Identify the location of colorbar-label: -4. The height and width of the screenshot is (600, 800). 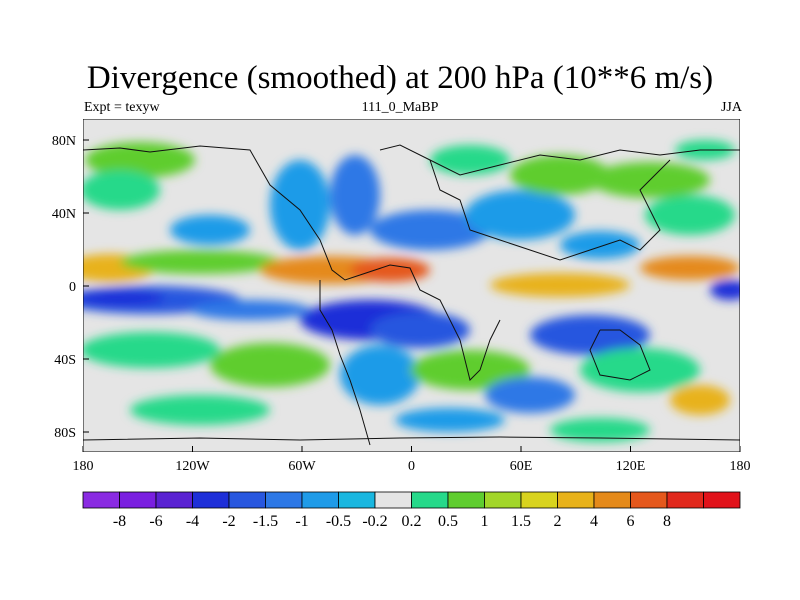
(192, 521).